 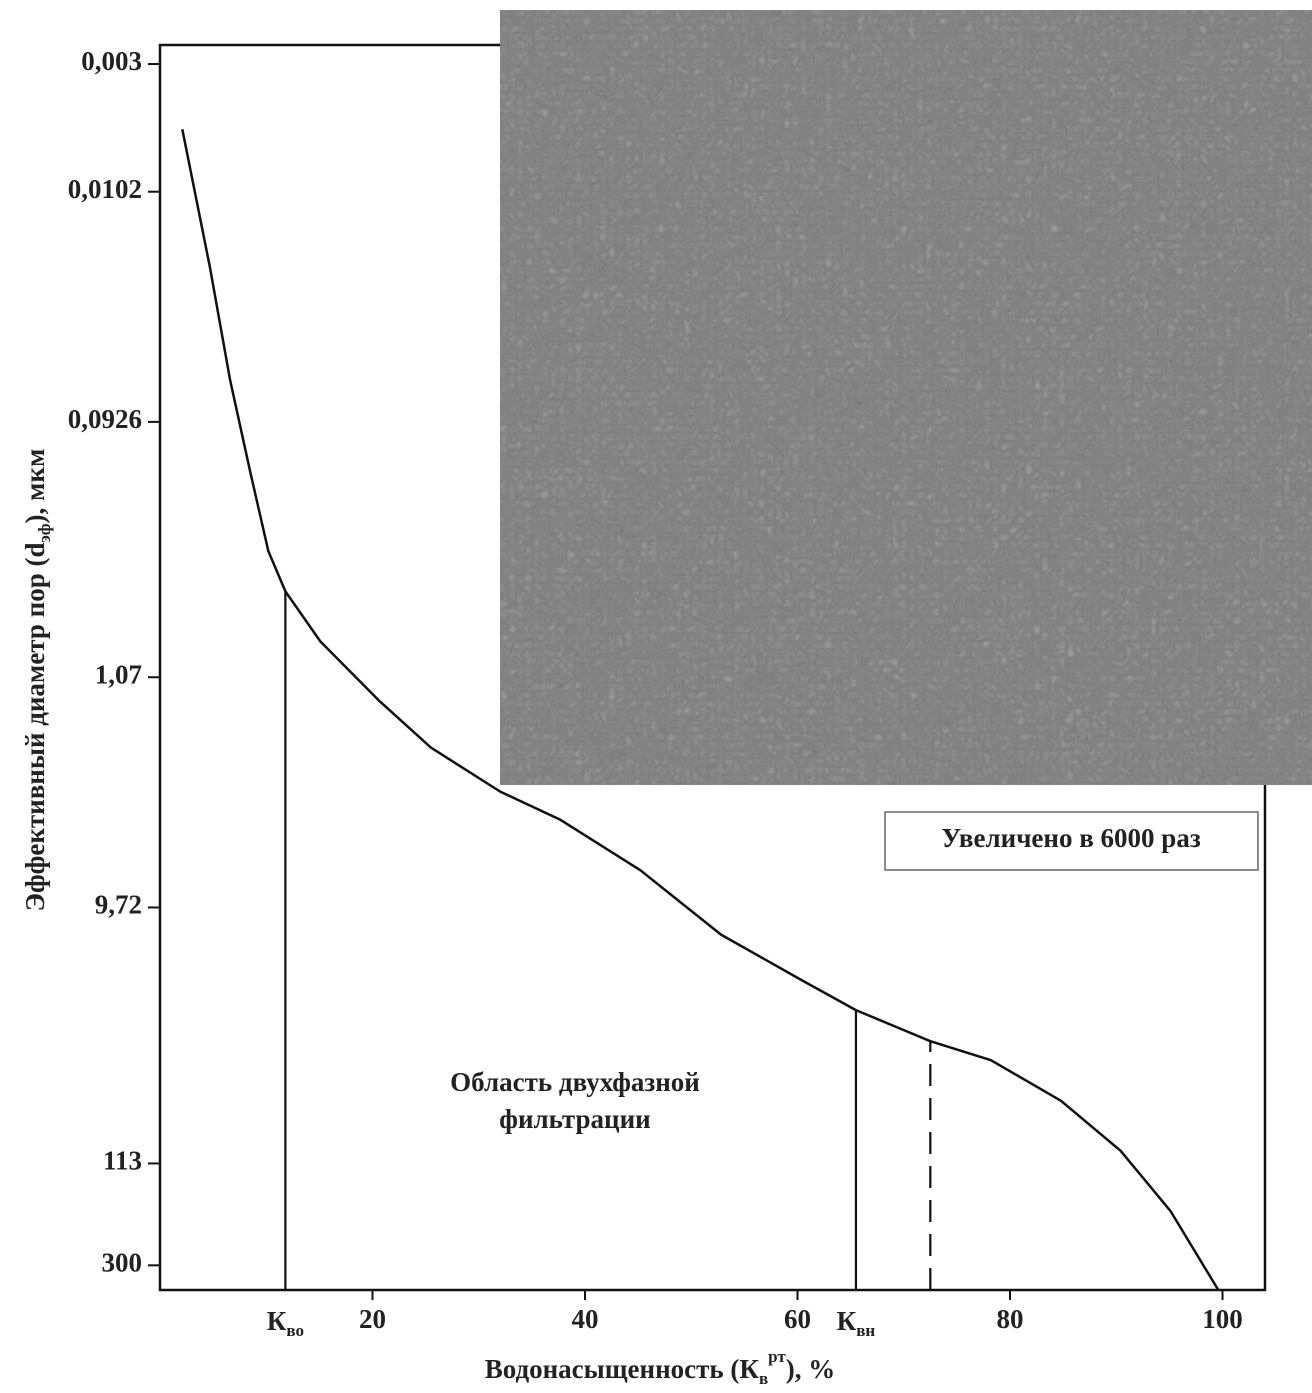 I want to click on inset-caption: Увеличено в 6000 раз, so click(x=1070, y=838).